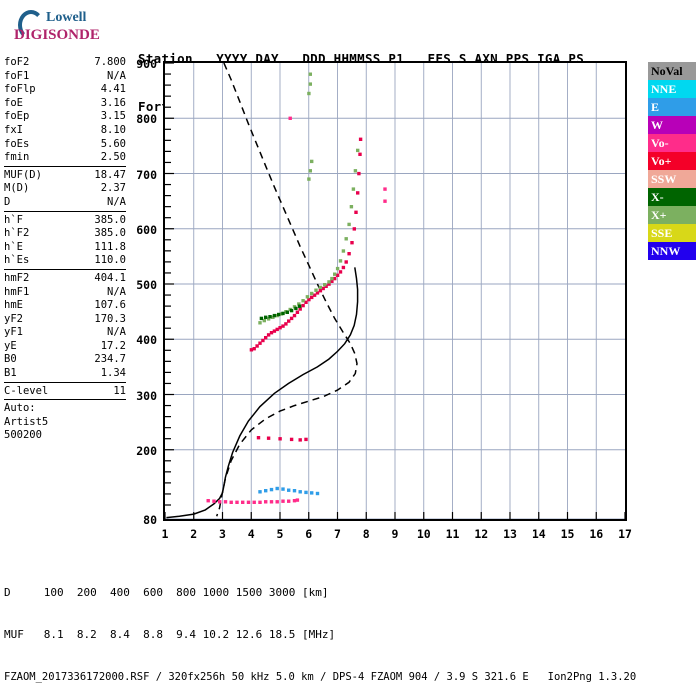 The height and width of the screenshot is (698, 700). What do you see at coordinates (65, 306) in the screenshot?
I see `param-row: hmE 107.6` at bounding box center [65, 306].